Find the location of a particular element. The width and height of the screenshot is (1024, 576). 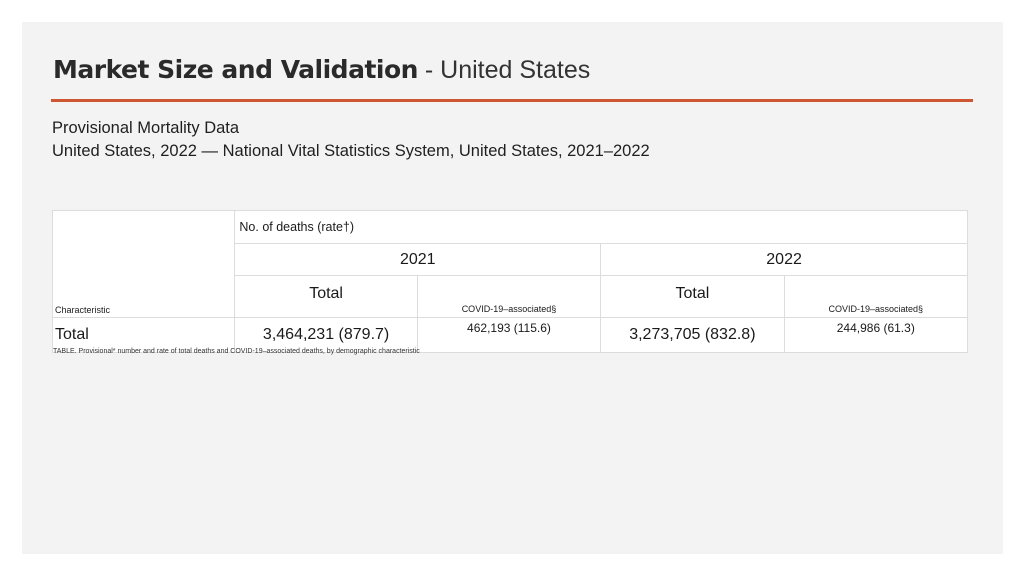

year-header-2021: 2021 is located at coordinates (418, 259).